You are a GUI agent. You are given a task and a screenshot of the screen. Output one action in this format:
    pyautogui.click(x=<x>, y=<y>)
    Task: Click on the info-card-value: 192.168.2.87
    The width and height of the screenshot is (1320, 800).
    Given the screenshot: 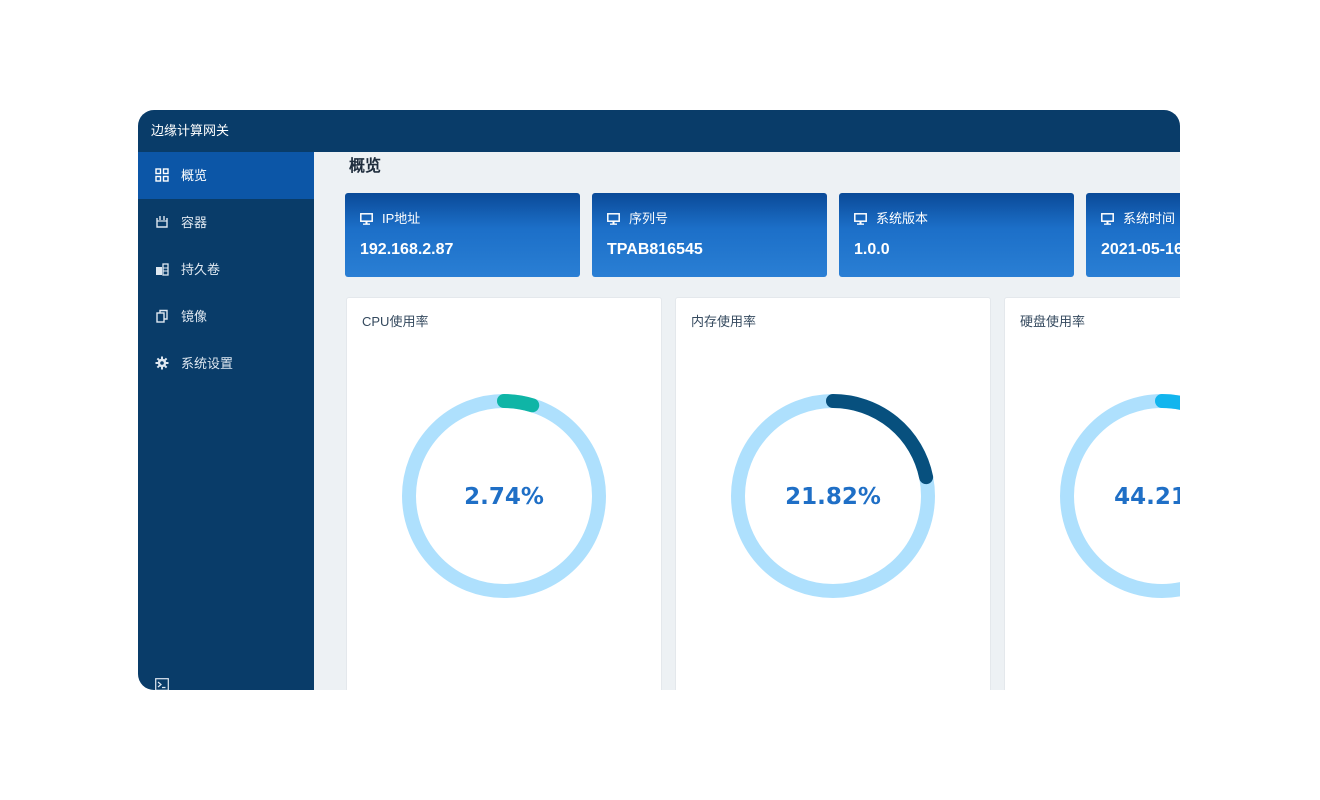 What is the action you would take?
    pyautogui.click(x=407, y=249)
    